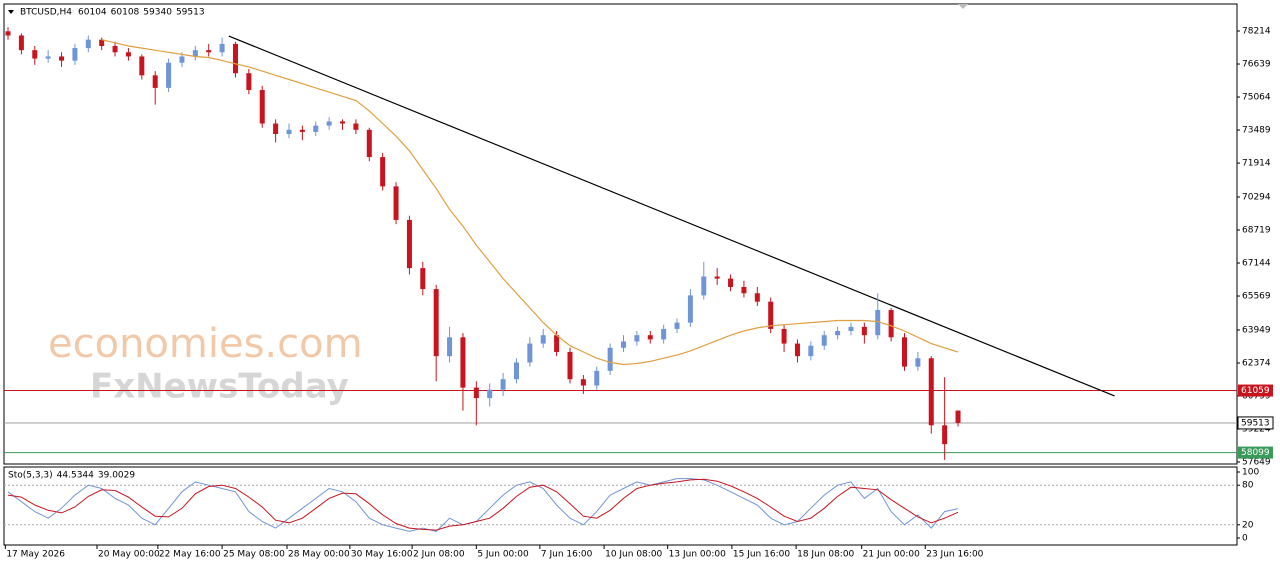 This screenshot has height=567, width=1280. What do you see at coordinates (825, 555) in the screenshot?
I see `x-tick-label: 18 Jun 08:00` at bounding box center [825, 555].